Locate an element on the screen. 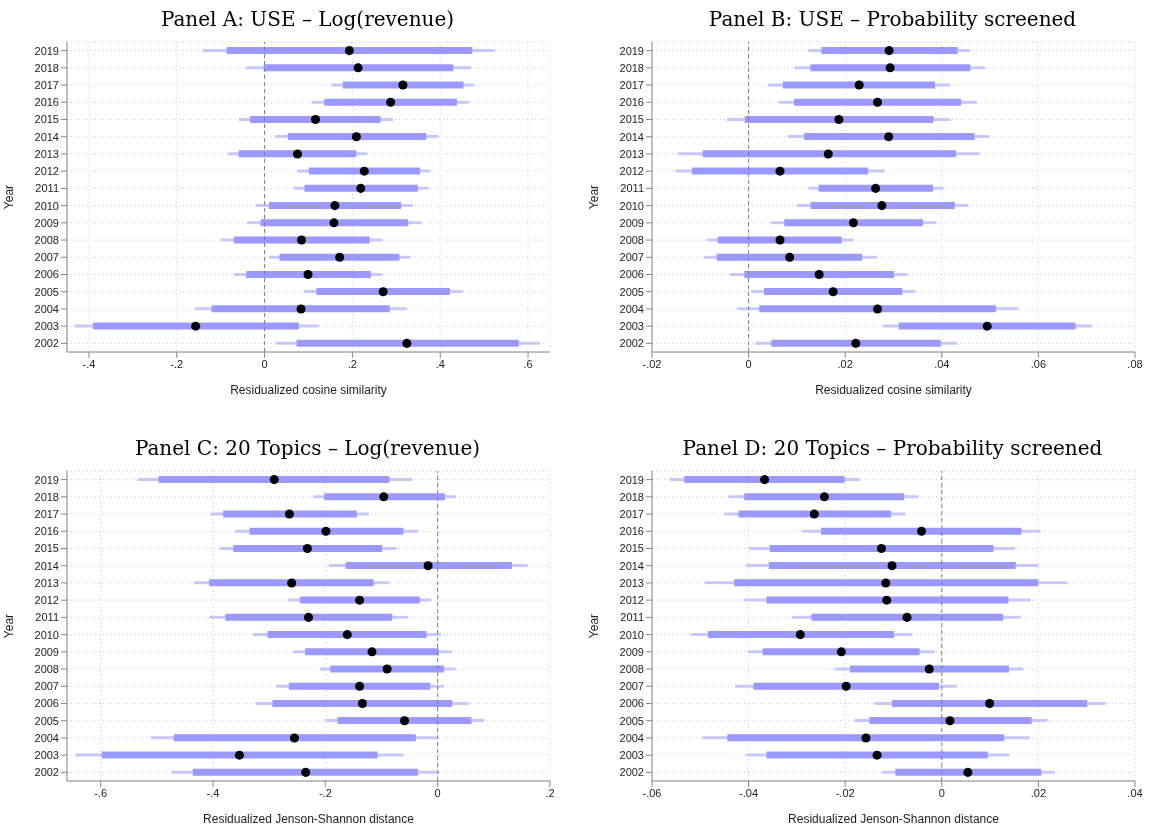 The width and height of the screenshot is (1170, 839). y-tick-label: 2006 is located at coordinates (46, 274).